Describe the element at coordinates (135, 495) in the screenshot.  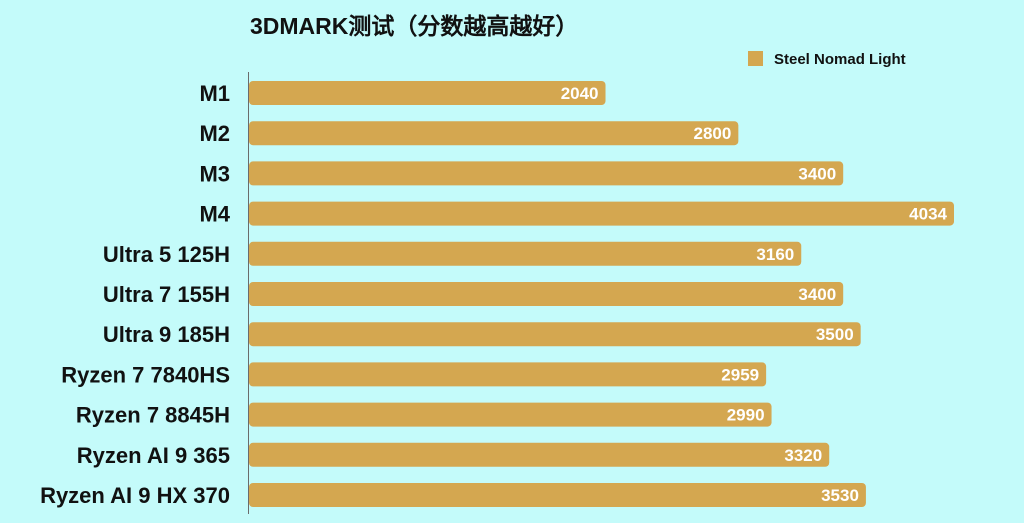
I see `category-label: Ryzen AI 9 HX 370` at that location.